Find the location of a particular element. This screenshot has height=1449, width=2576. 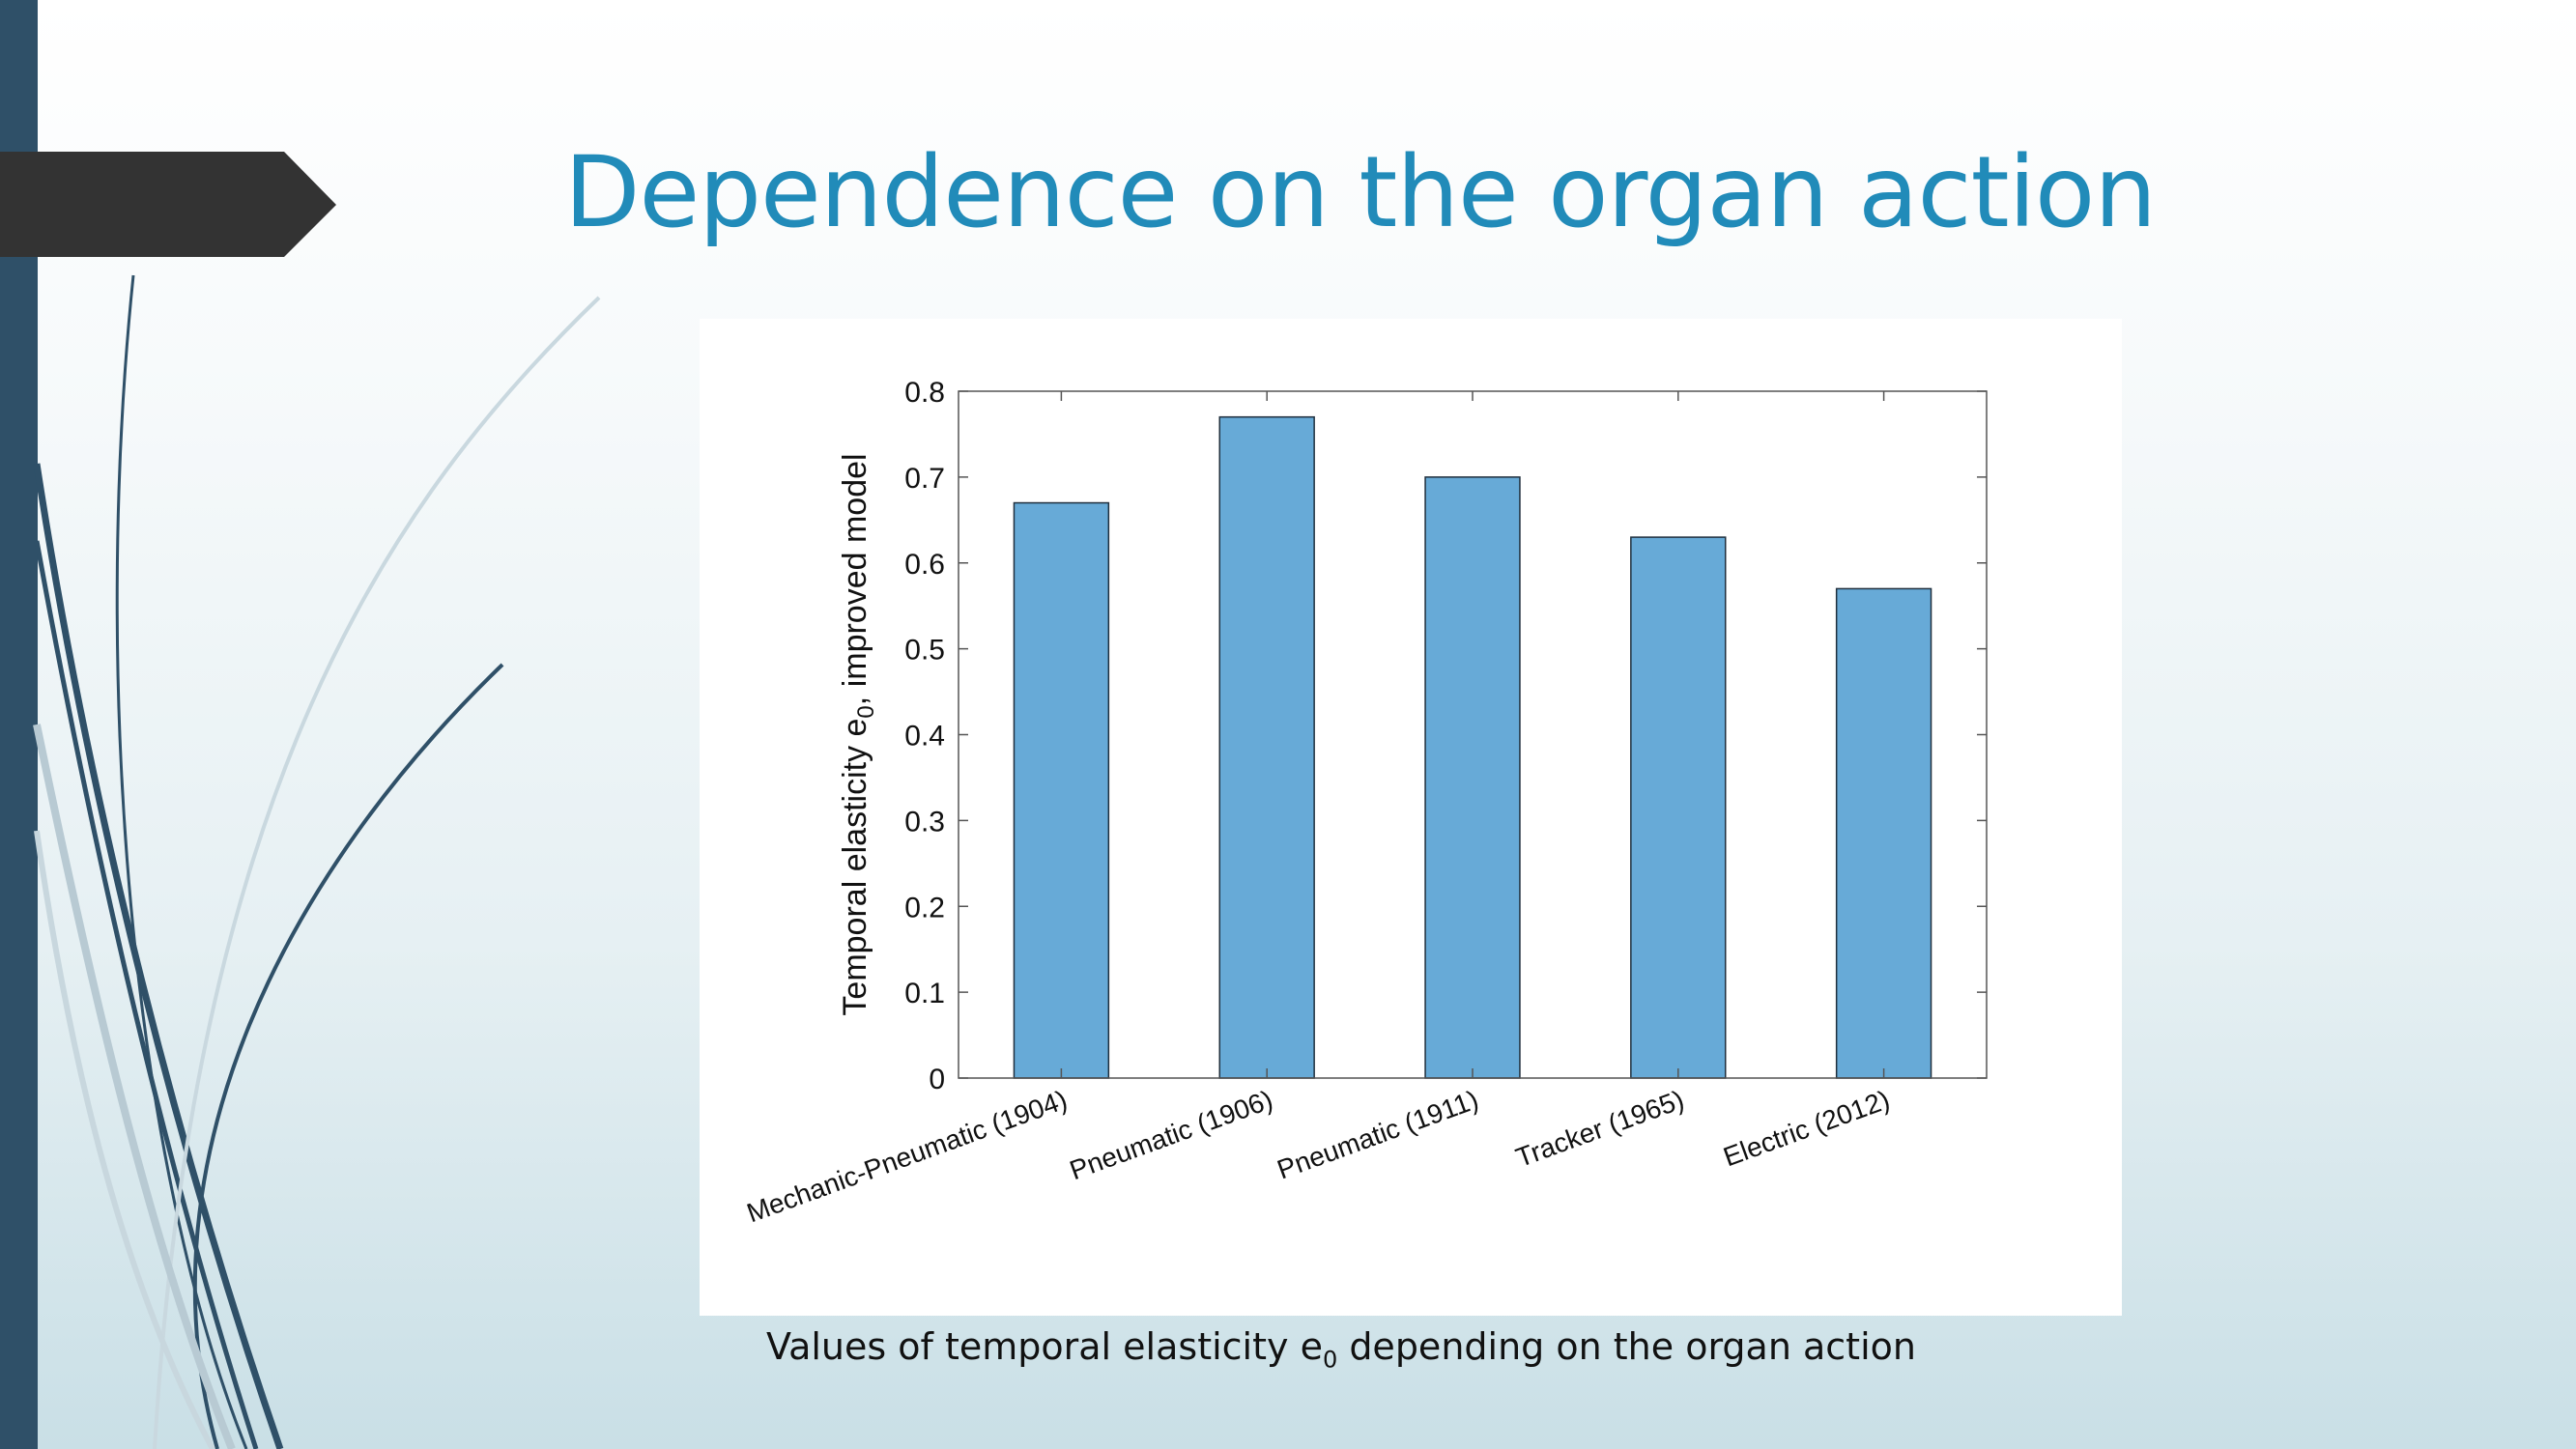

y-axis-label-subscript: 0 is located at coordinates (866, 711).